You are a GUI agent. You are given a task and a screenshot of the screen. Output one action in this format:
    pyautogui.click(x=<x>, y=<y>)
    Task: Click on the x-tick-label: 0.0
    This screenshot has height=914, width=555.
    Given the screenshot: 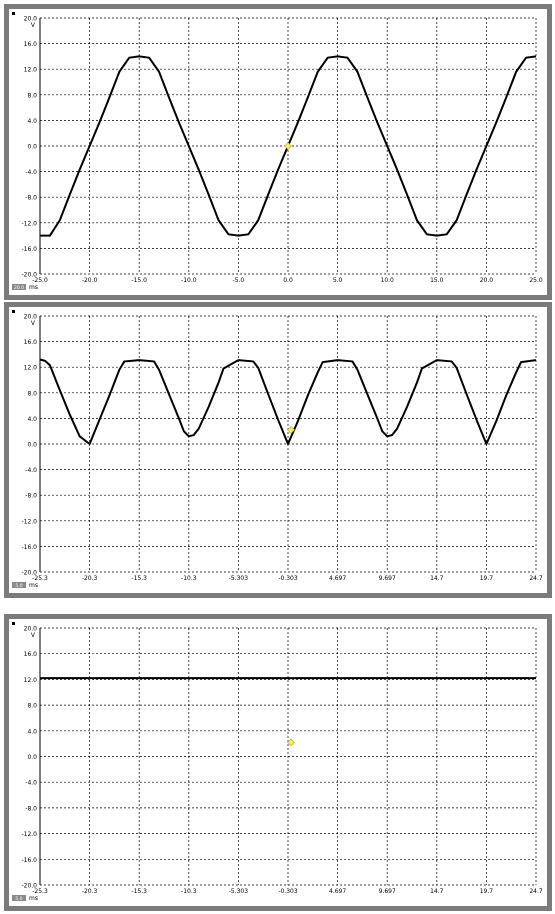 What is the action you would take?
    pyautogui.click(x=288, y=280)
    